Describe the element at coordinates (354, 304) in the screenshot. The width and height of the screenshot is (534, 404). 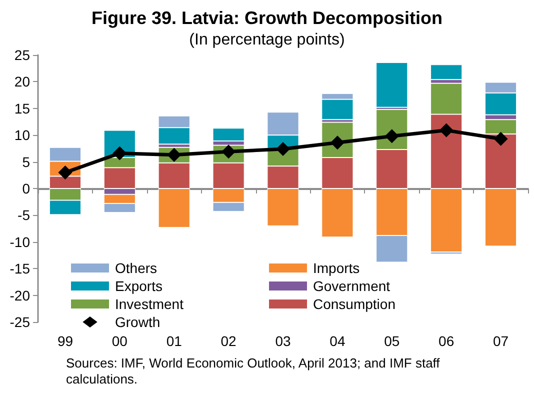
I see `legend-label: Consumption` at that location.